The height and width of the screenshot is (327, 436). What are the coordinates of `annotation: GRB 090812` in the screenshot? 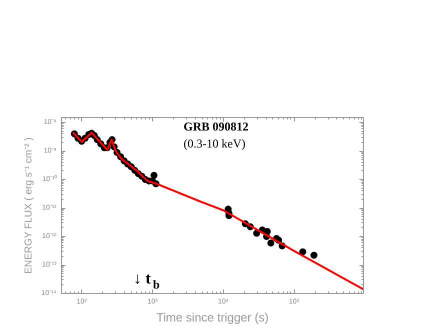 It's located at (216, 127).